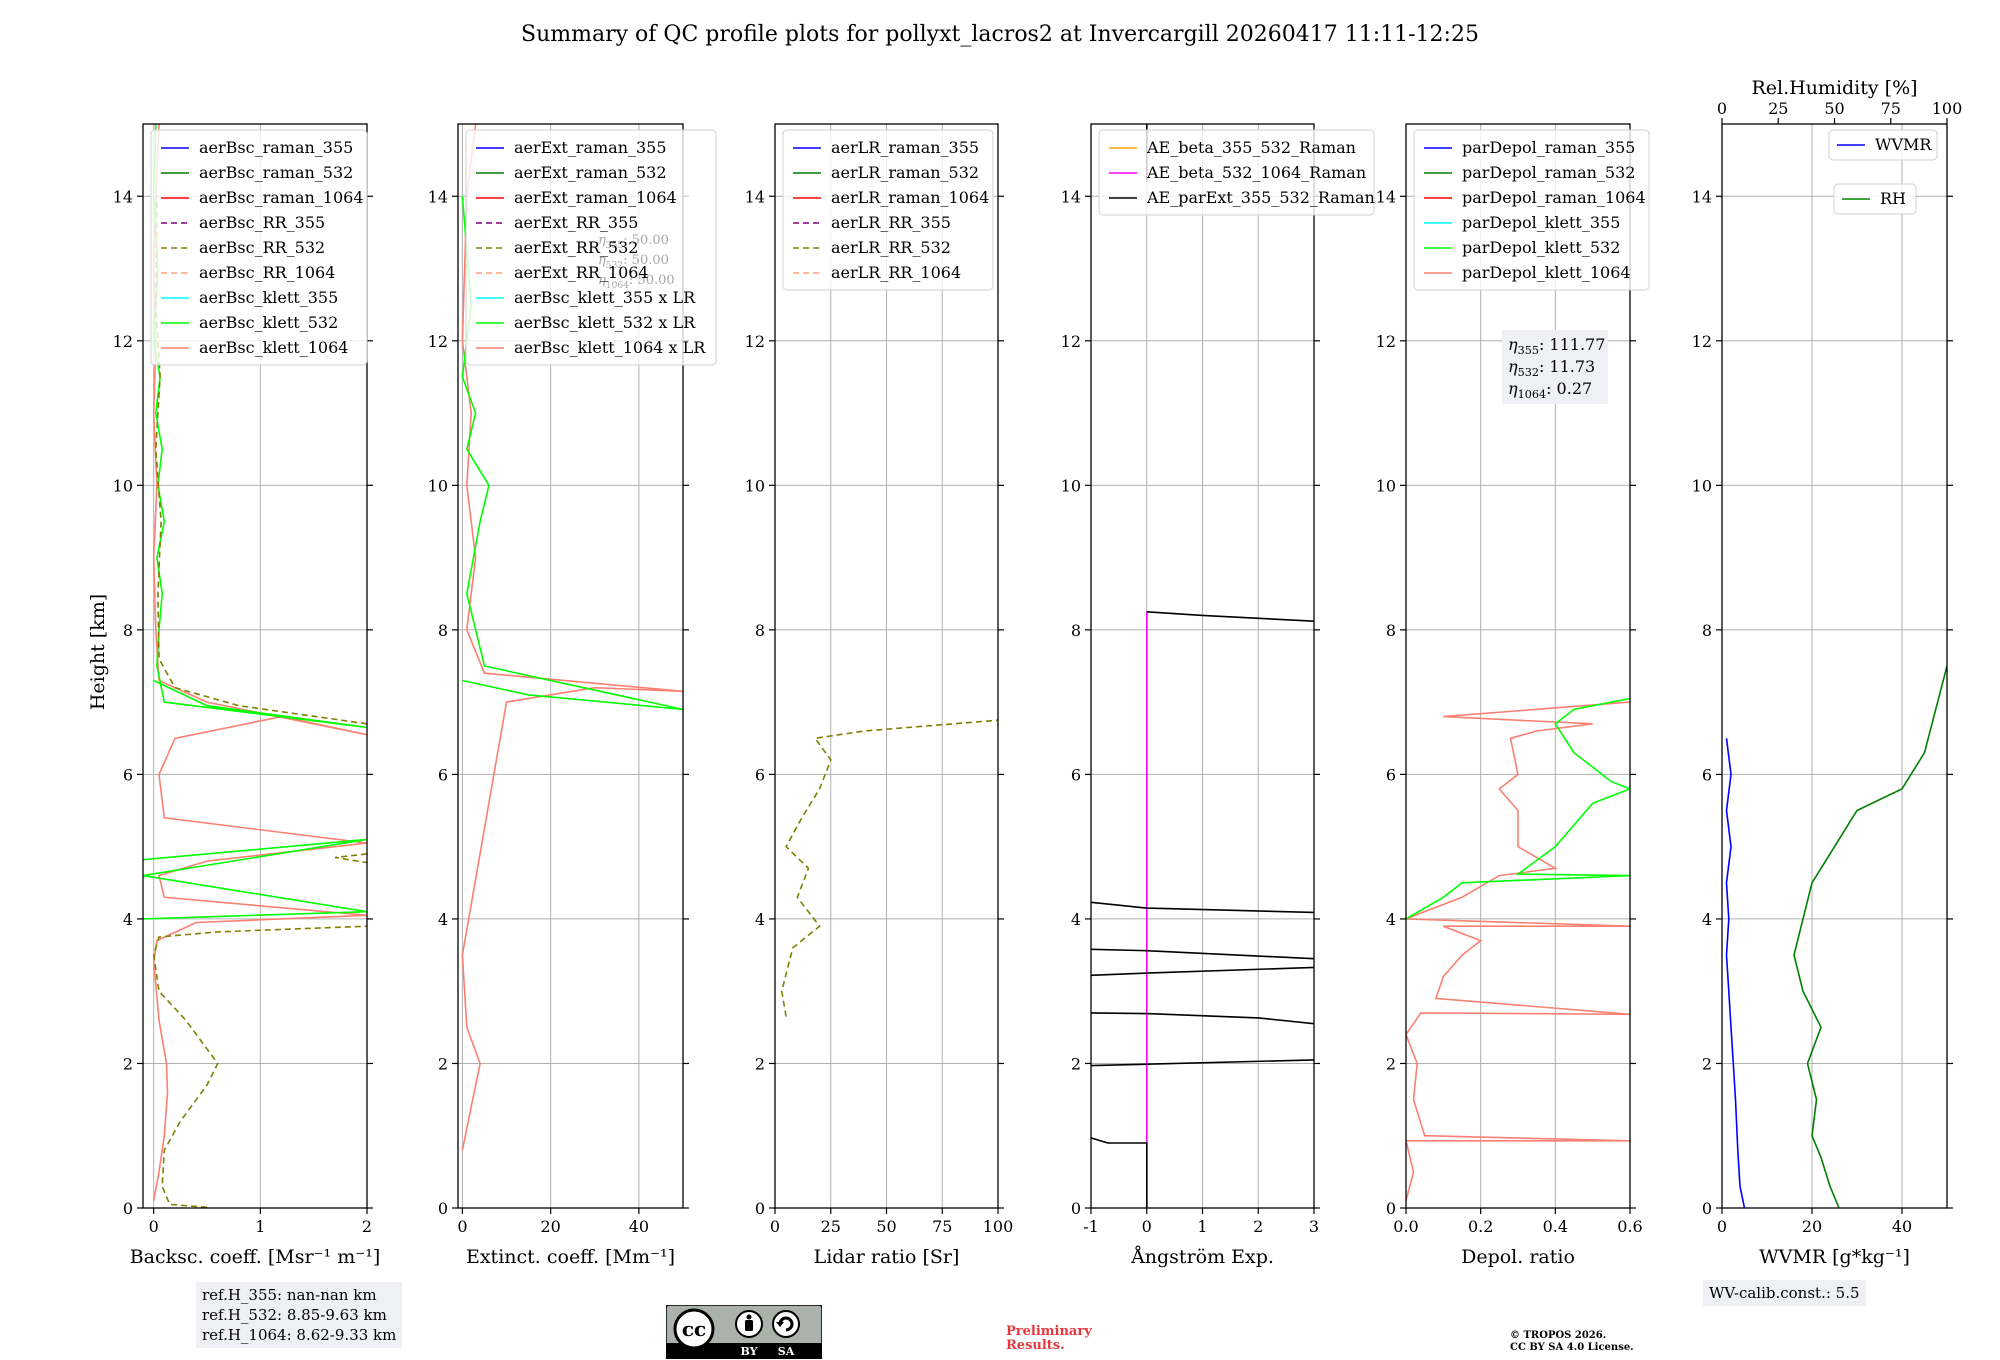  What do you see at coordinates (98, 652) in the screenshot?
I see `y-axis-label: Height [km]` at bounding box center [98, 652].